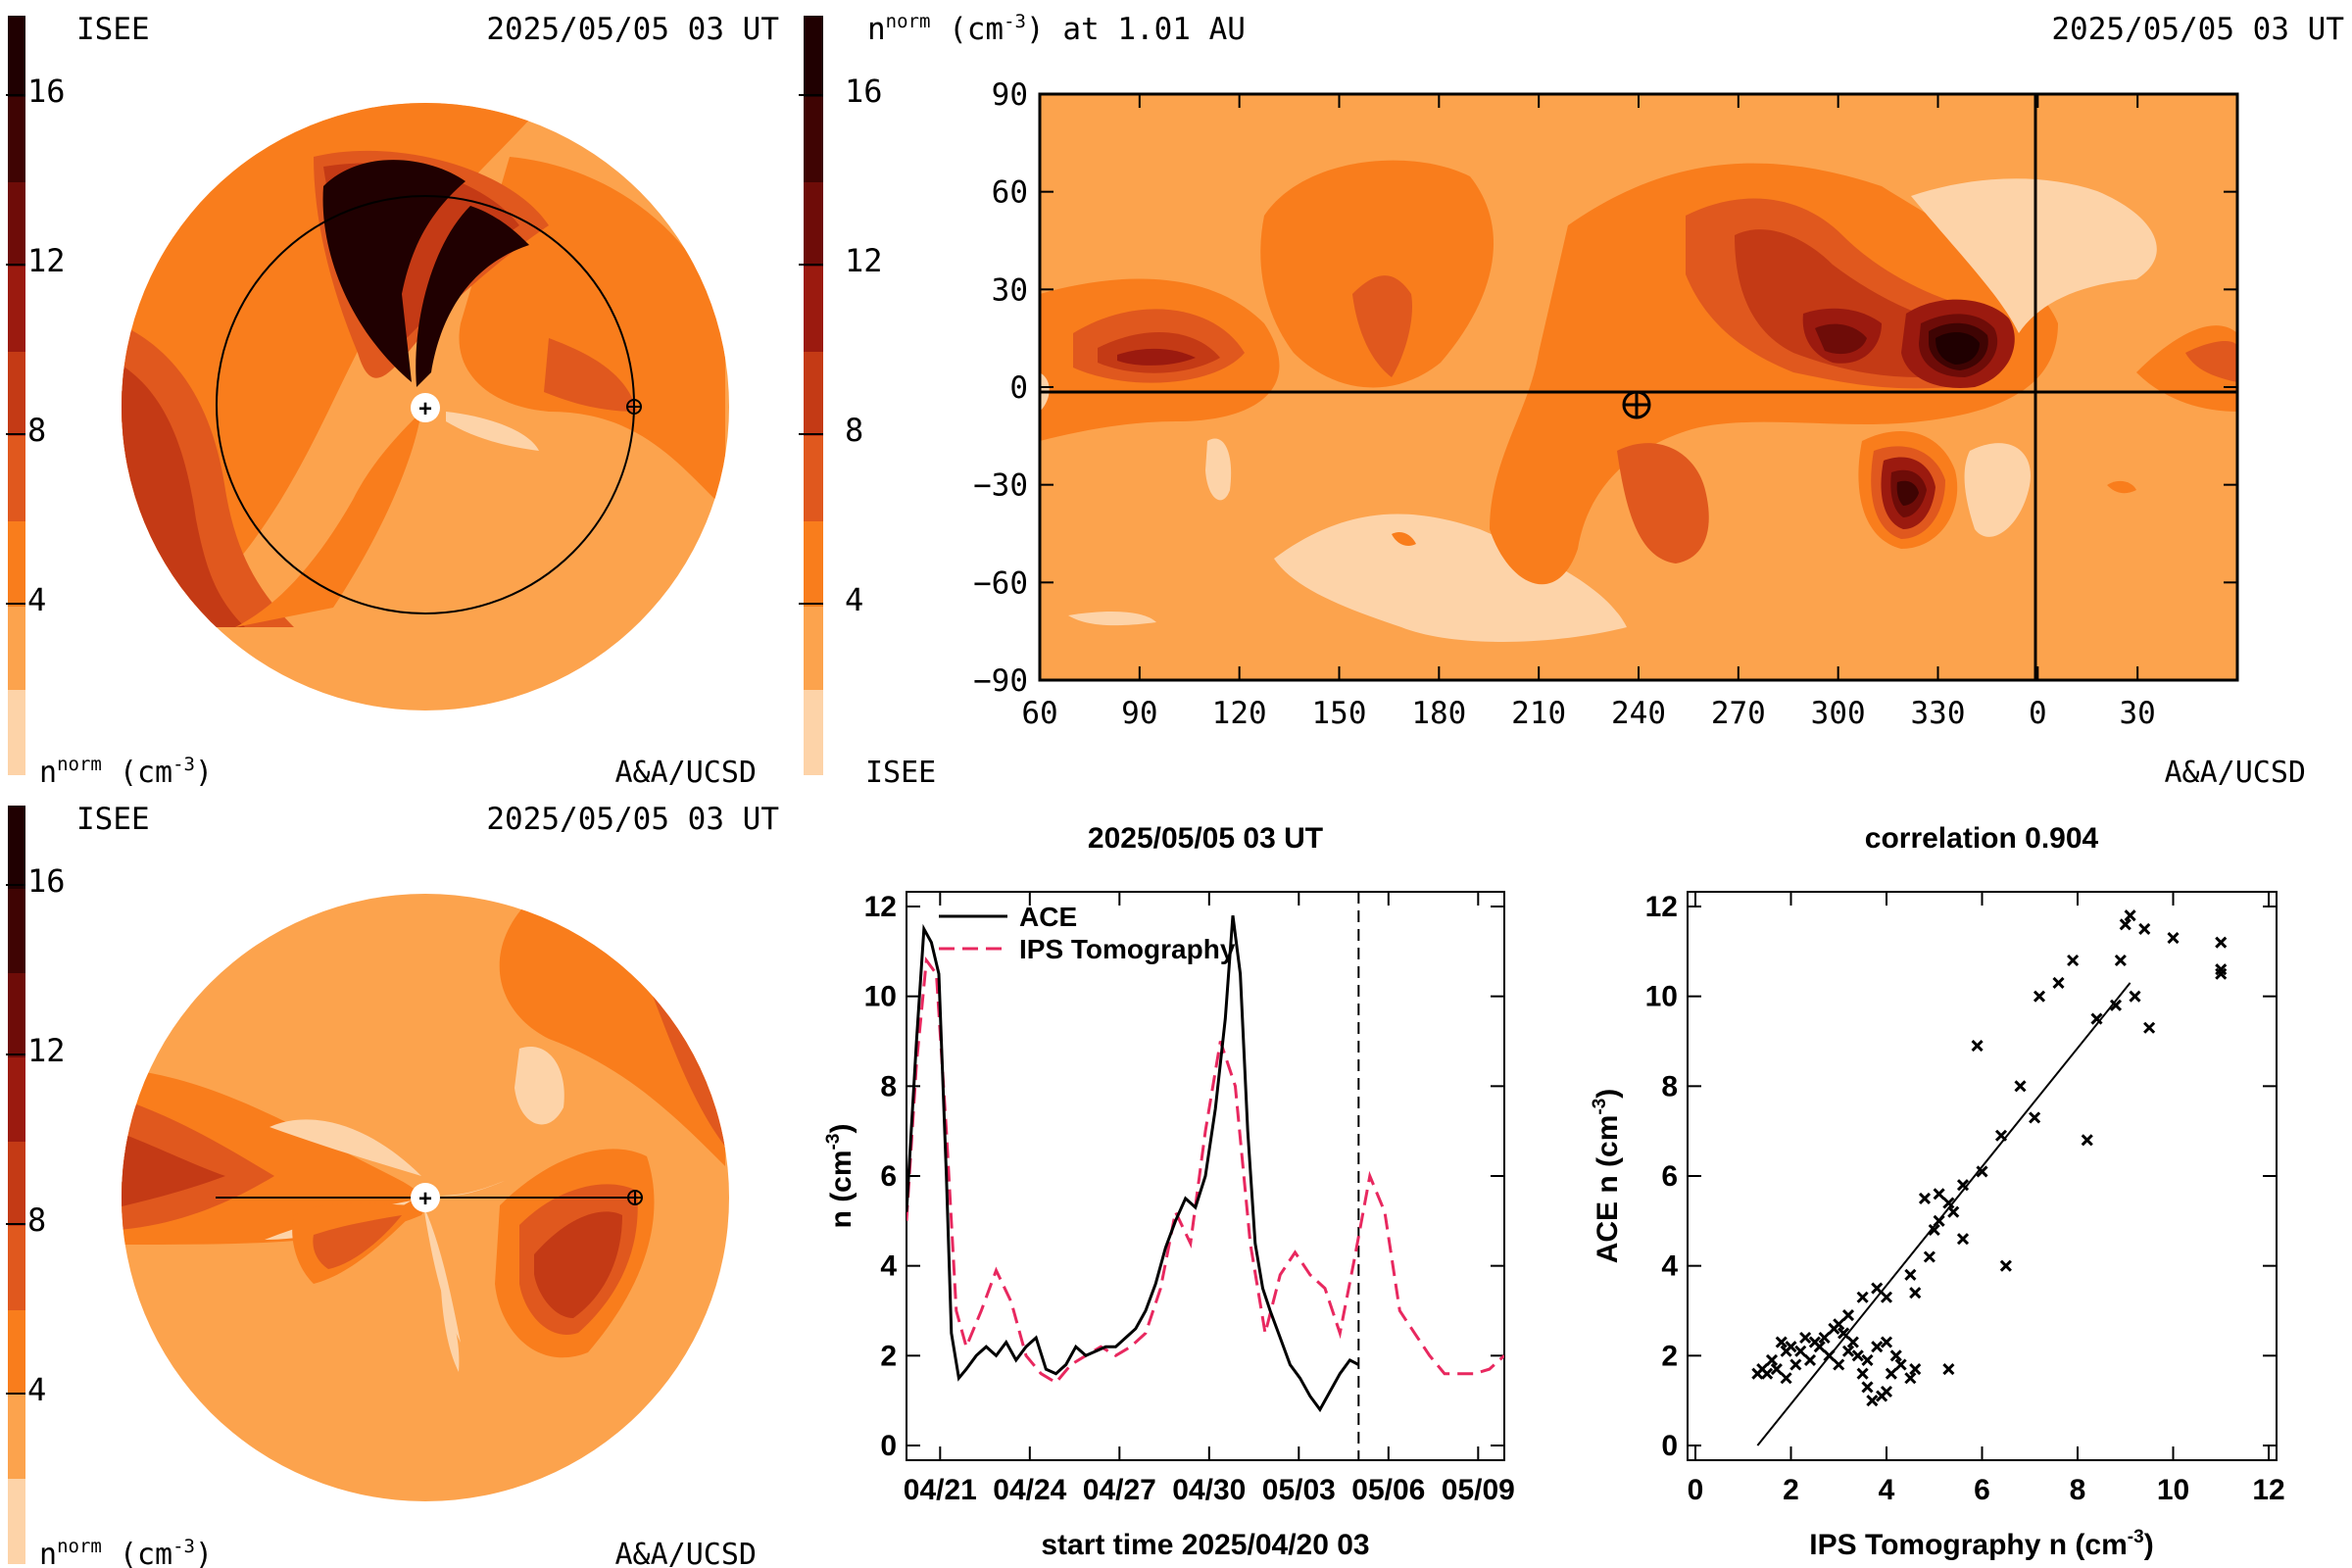 This screenshot has height=1568, width=2352. Describe the element at coordinates (2197, 29) in the screenshot. I see `map-timestamp: 2025/05/05 03 UT` at that location.